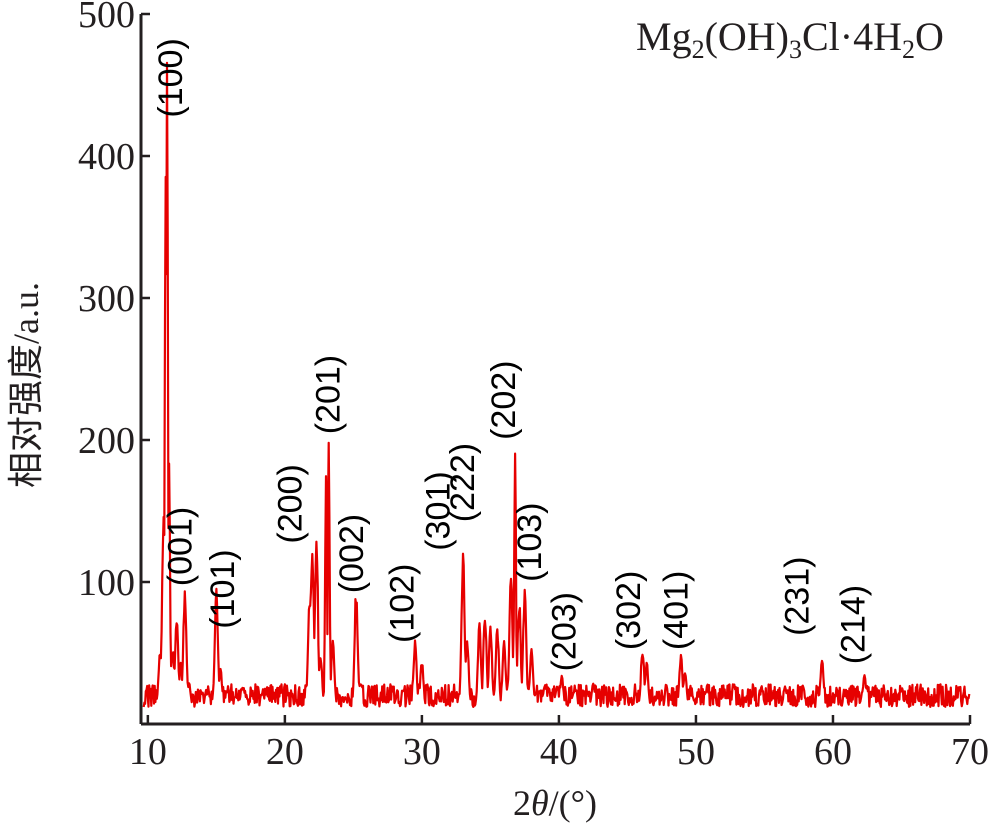  What do you see at coordinates (559, 752) in the screenshot?
I see `x-tick-label: 40` at bounding box center [559, 752].